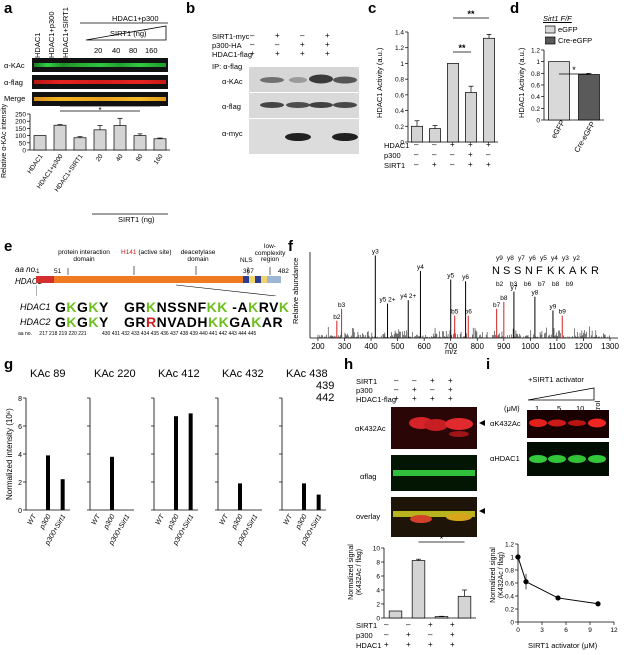 The height and width of the screenshot is (655, 624). Describe the element at coordinates (561, 394) in the screenshot. I see `i-wedge` at that location.